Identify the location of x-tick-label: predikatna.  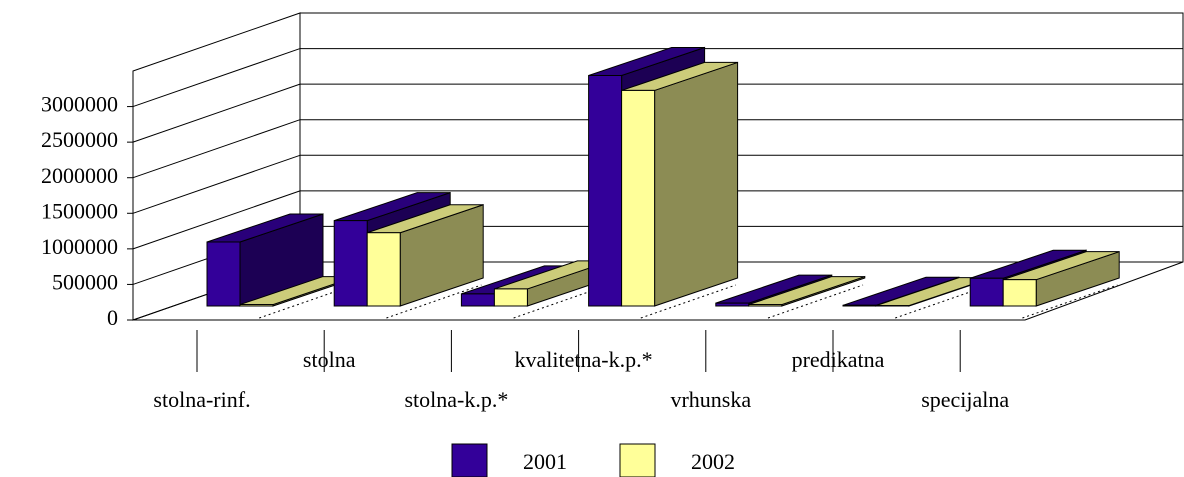
(838, 359).